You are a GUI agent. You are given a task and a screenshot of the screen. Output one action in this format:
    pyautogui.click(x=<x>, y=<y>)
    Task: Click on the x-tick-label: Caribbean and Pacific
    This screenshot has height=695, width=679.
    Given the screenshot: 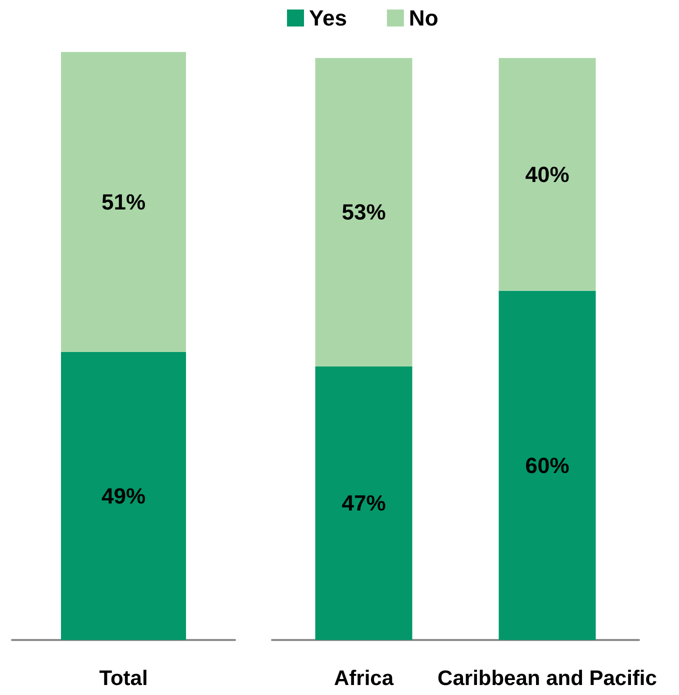 What is the action you would take?
    pyautogui.click(x=548, y=678)
    